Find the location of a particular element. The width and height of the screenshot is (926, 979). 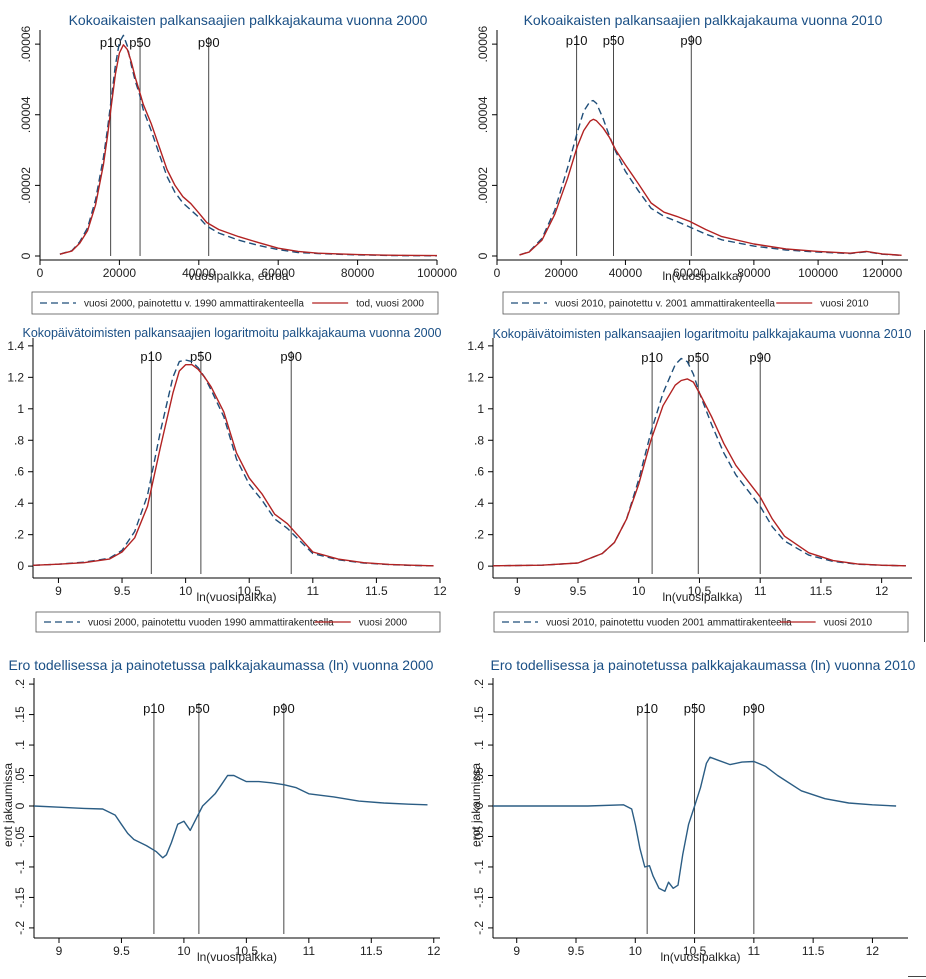

y-tick-label: .00006 is located at coordinates (26, 43).